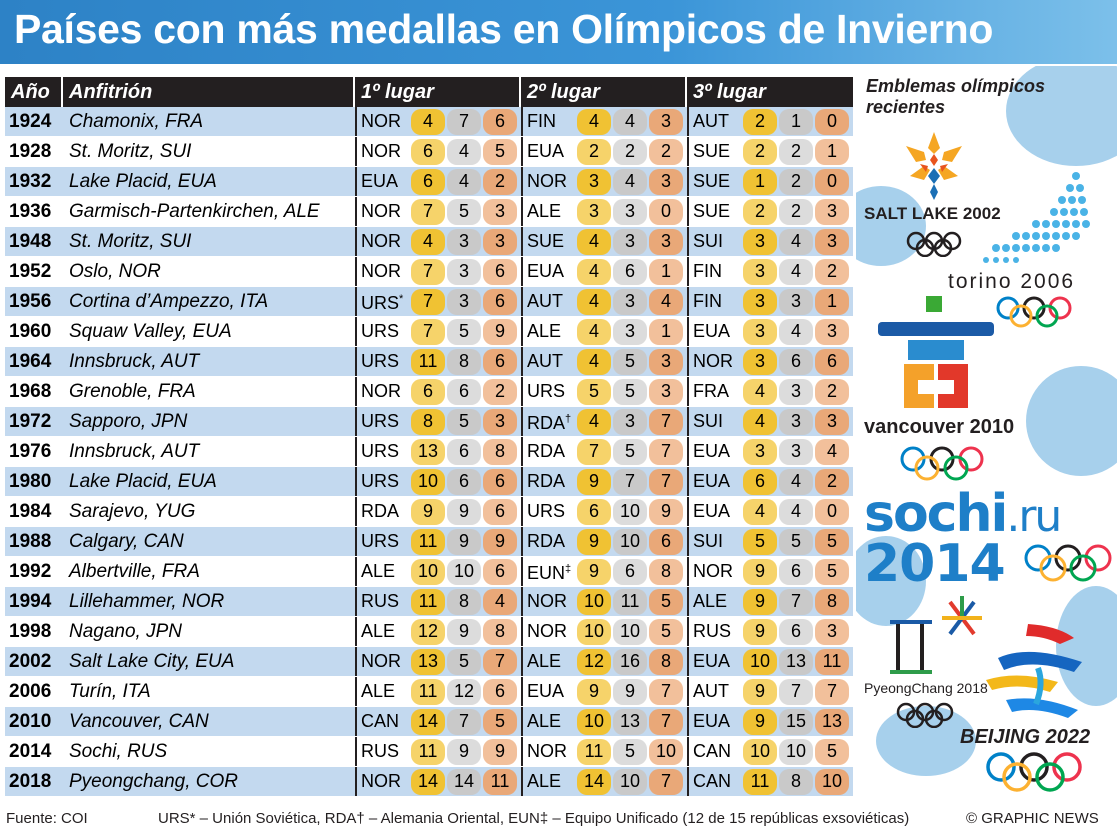 This screenshot has height=836, width=1117. I want to click on table-row: 1928 St. Moritz, SUI NOR 6 4 5 EUA 2 2 2 SUE 2 2 1, so click(429, 152).